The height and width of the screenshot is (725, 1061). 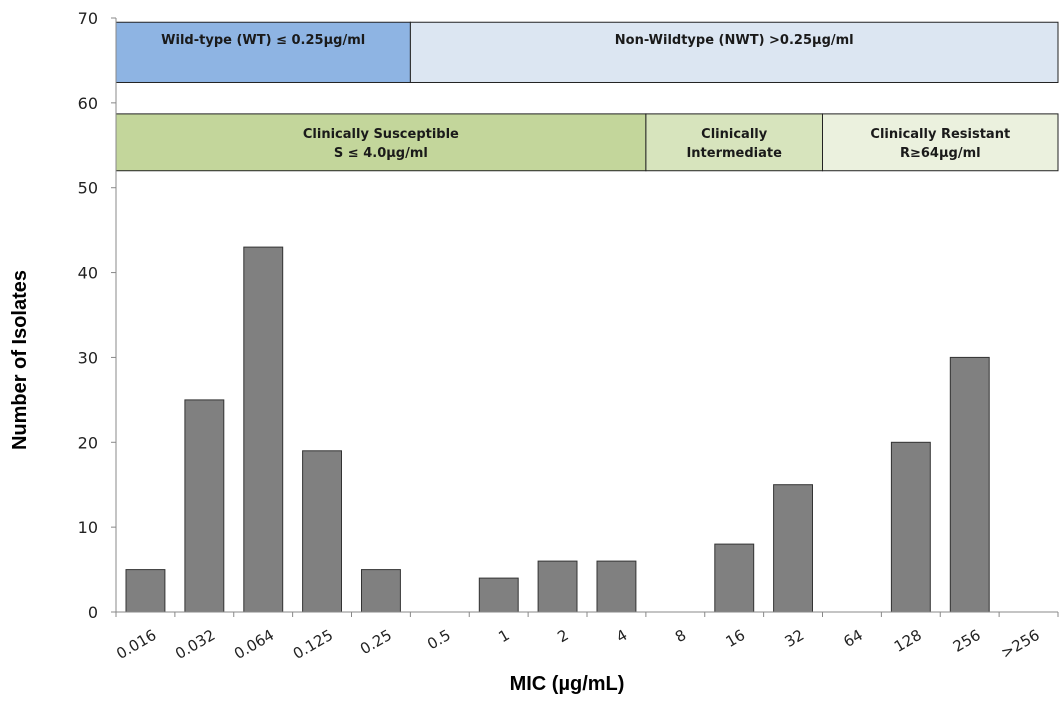 I want to click on wildtype-band-label: Wild-type (WT) ≤ 0.25µg/ml, so click(x=263, y=40).